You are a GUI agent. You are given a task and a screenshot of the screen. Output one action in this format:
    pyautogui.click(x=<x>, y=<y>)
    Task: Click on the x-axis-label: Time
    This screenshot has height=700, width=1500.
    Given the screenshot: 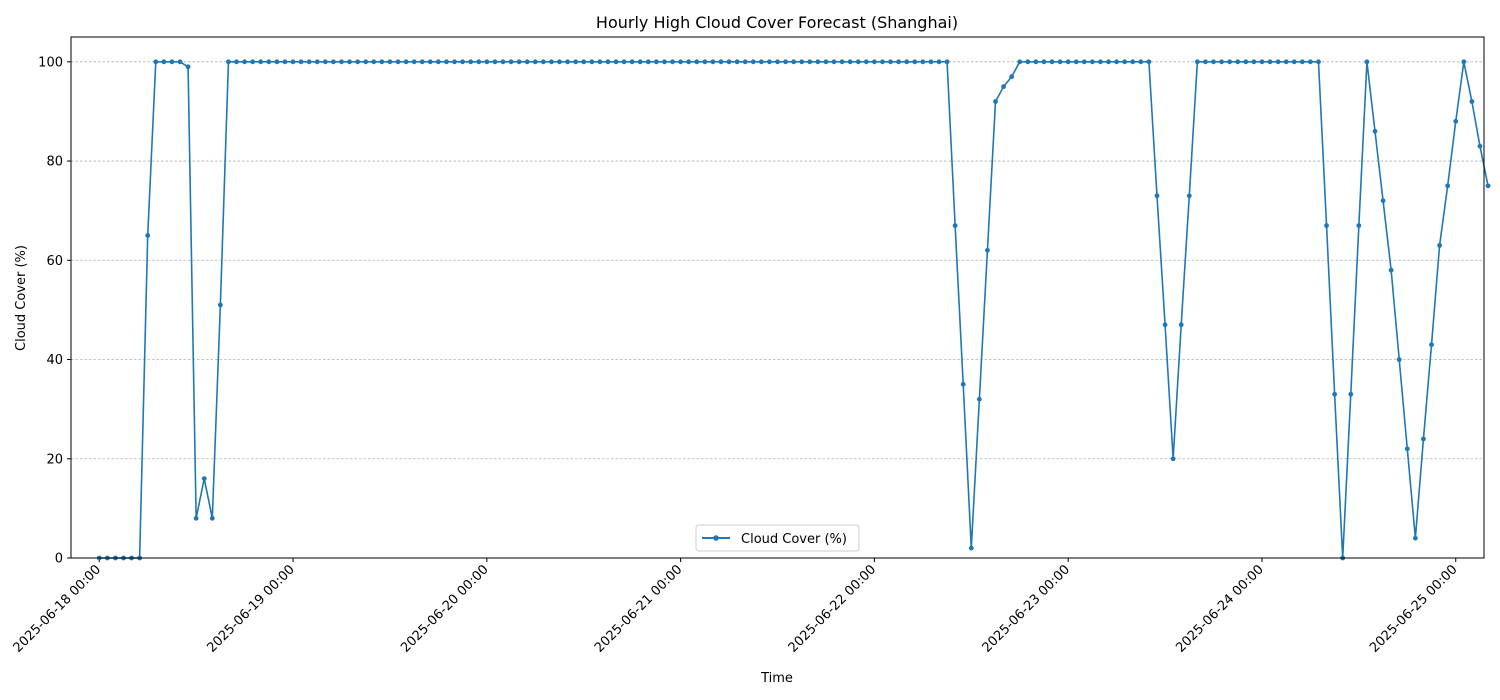 What is the action you would take?
    pyautogui.click(x=776, y=678)
    